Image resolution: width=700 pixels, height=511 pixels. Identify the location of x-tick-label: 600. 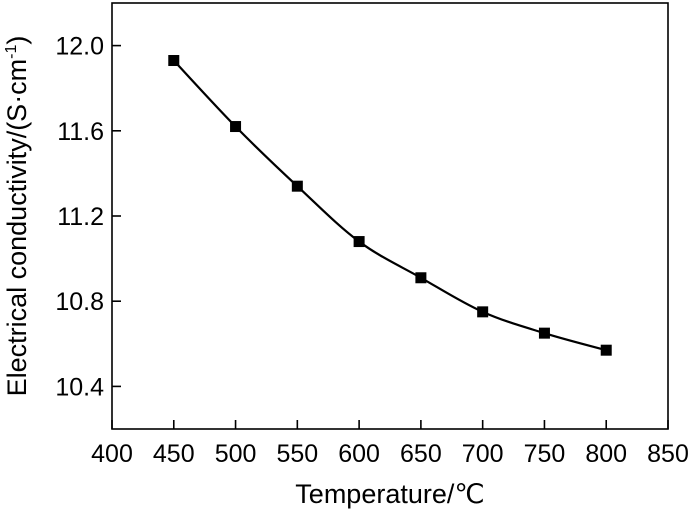
(359, 454).